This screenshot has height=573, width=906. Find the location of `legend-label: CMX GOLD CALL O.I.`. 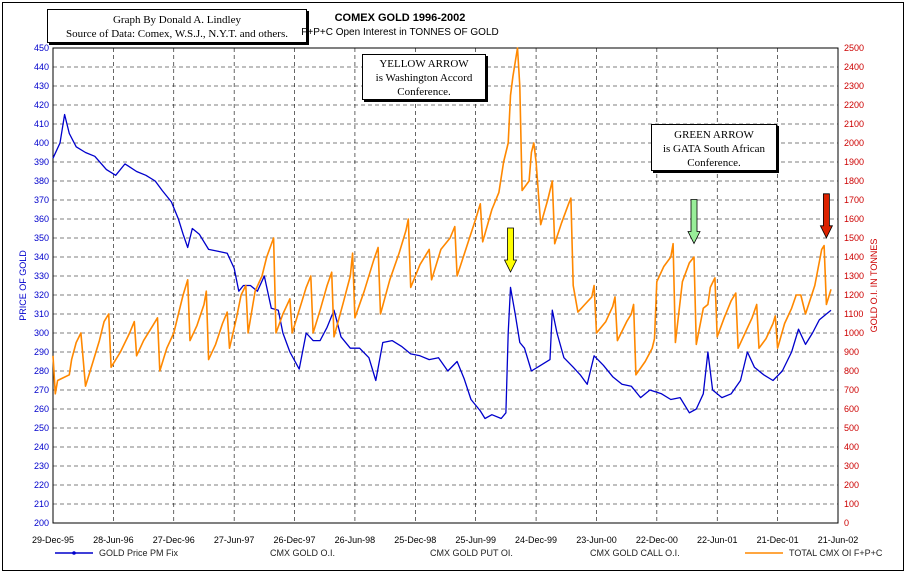

legend-label: CMX GOLD CALL O.I. is located at coordinates (635, 553).